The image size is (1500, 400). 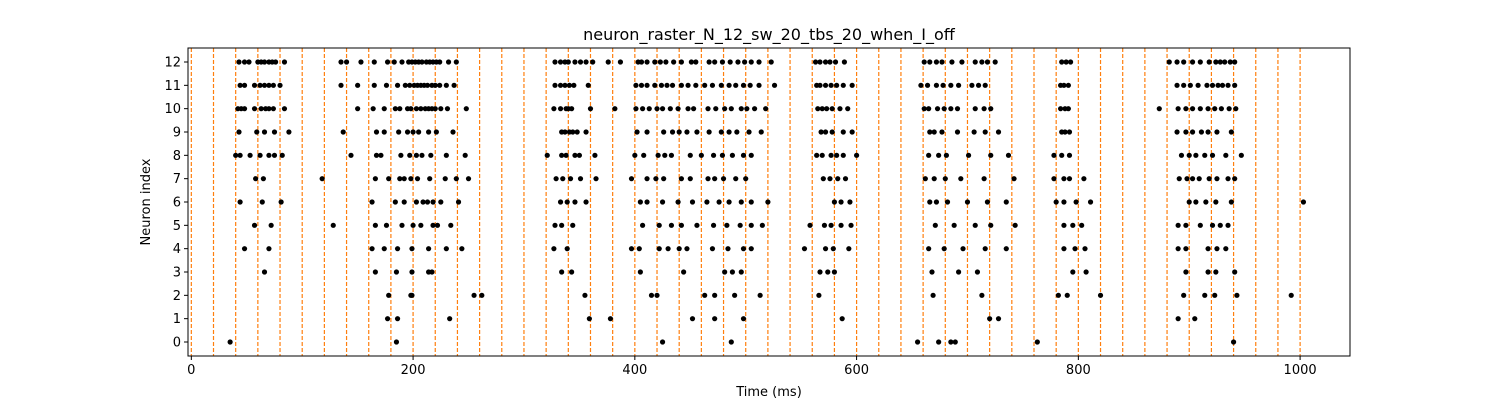 What do you see at coordinates (573, 225) in the screenshot?
I see `spike-n5-t344` at bounding box center [573, 225].